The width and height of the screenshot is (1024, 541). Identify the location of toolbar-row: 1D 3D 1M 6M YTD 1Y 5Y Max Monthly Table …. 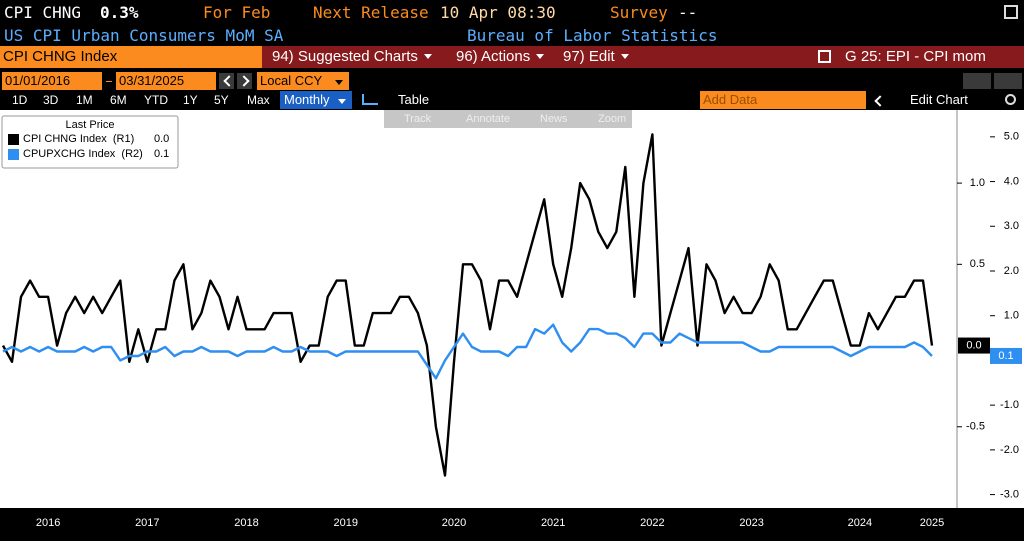
(512, 100).